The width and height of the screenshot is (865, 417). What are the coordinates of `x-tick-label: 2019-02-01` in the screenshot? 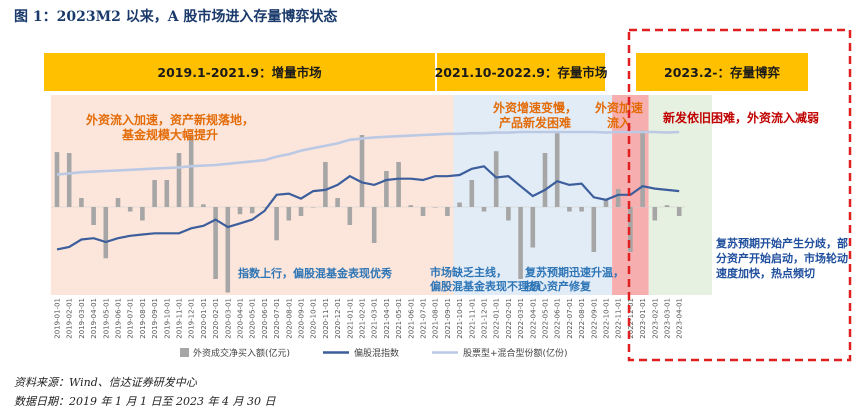 It's located at (70, 318).